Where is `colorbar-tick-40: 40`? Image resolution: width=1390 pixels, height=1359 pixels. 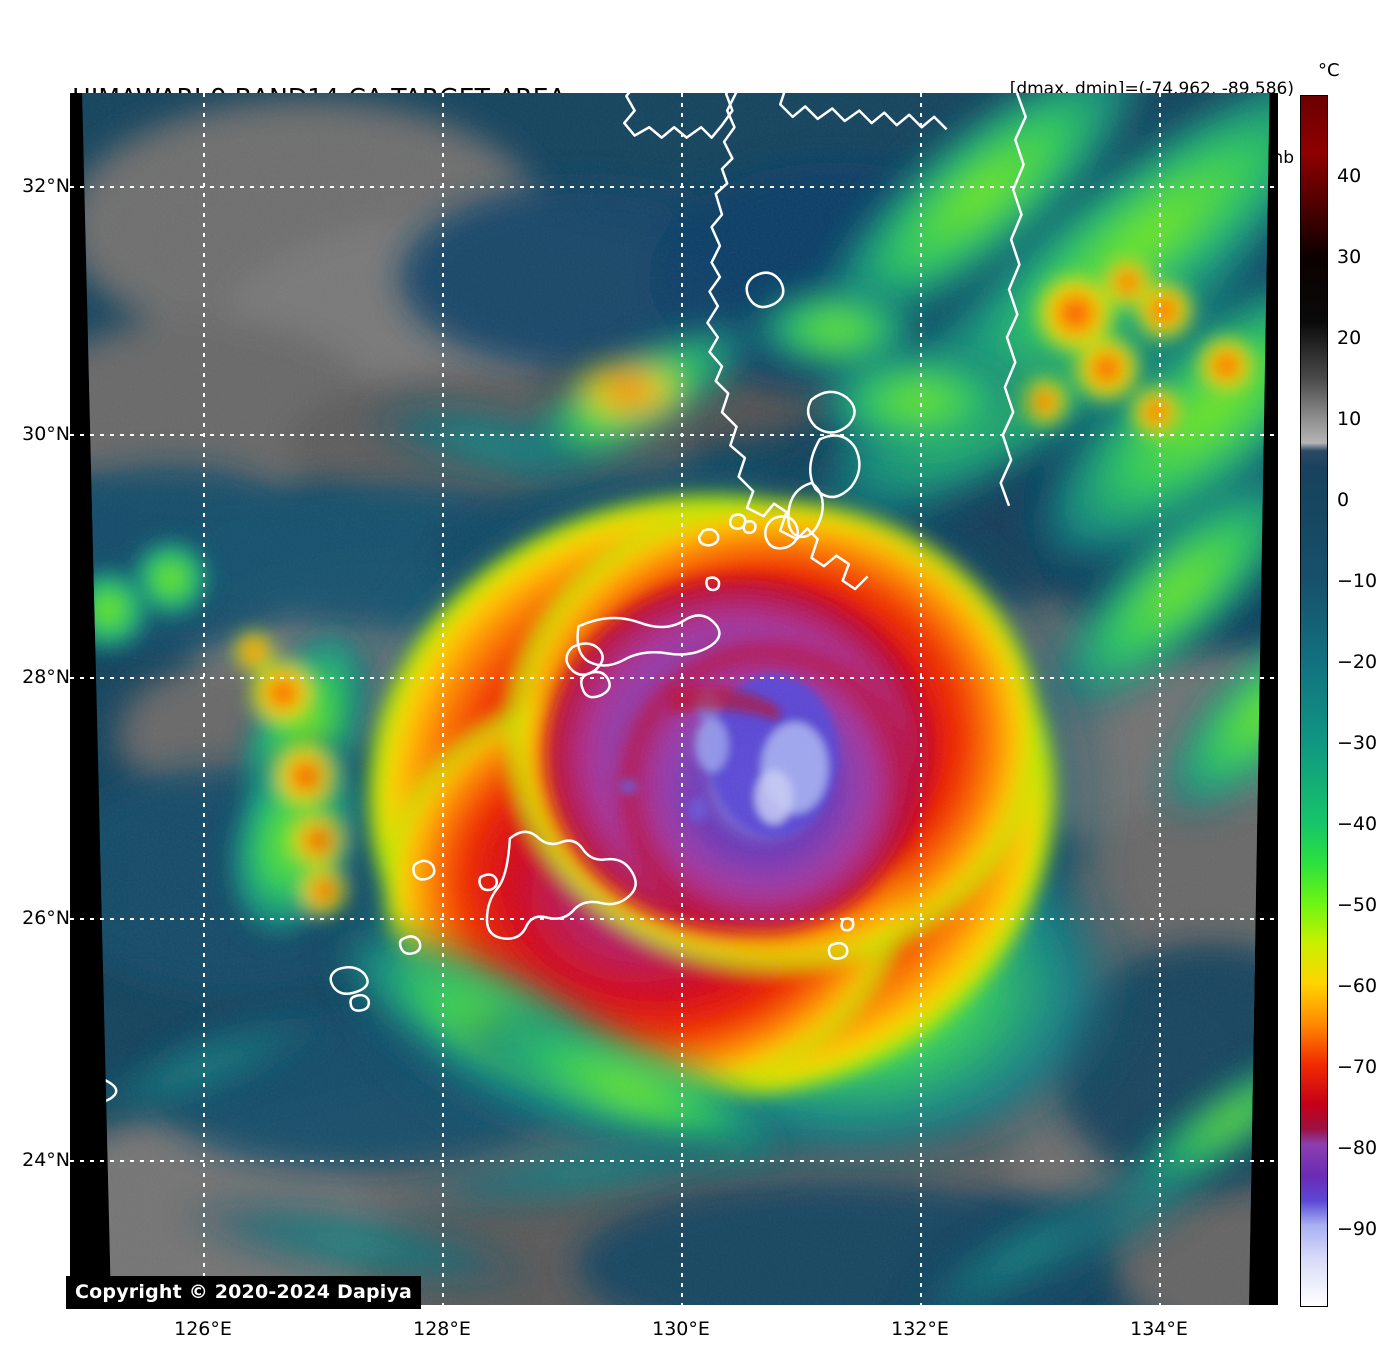 colorbar-tick-40: 40 is located at coordinates (1349, 176).